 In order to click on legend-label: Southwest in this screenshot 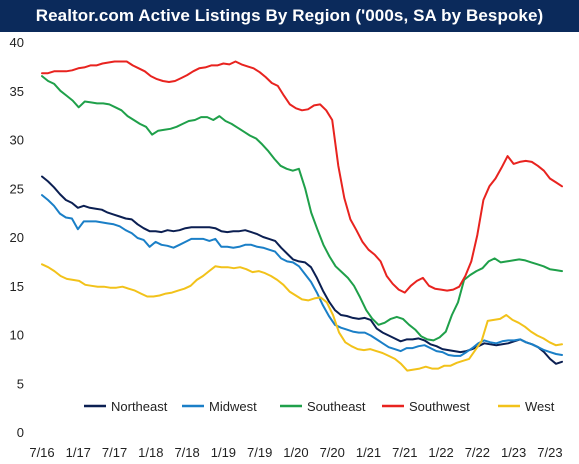, I will do `click(439, 406)`.